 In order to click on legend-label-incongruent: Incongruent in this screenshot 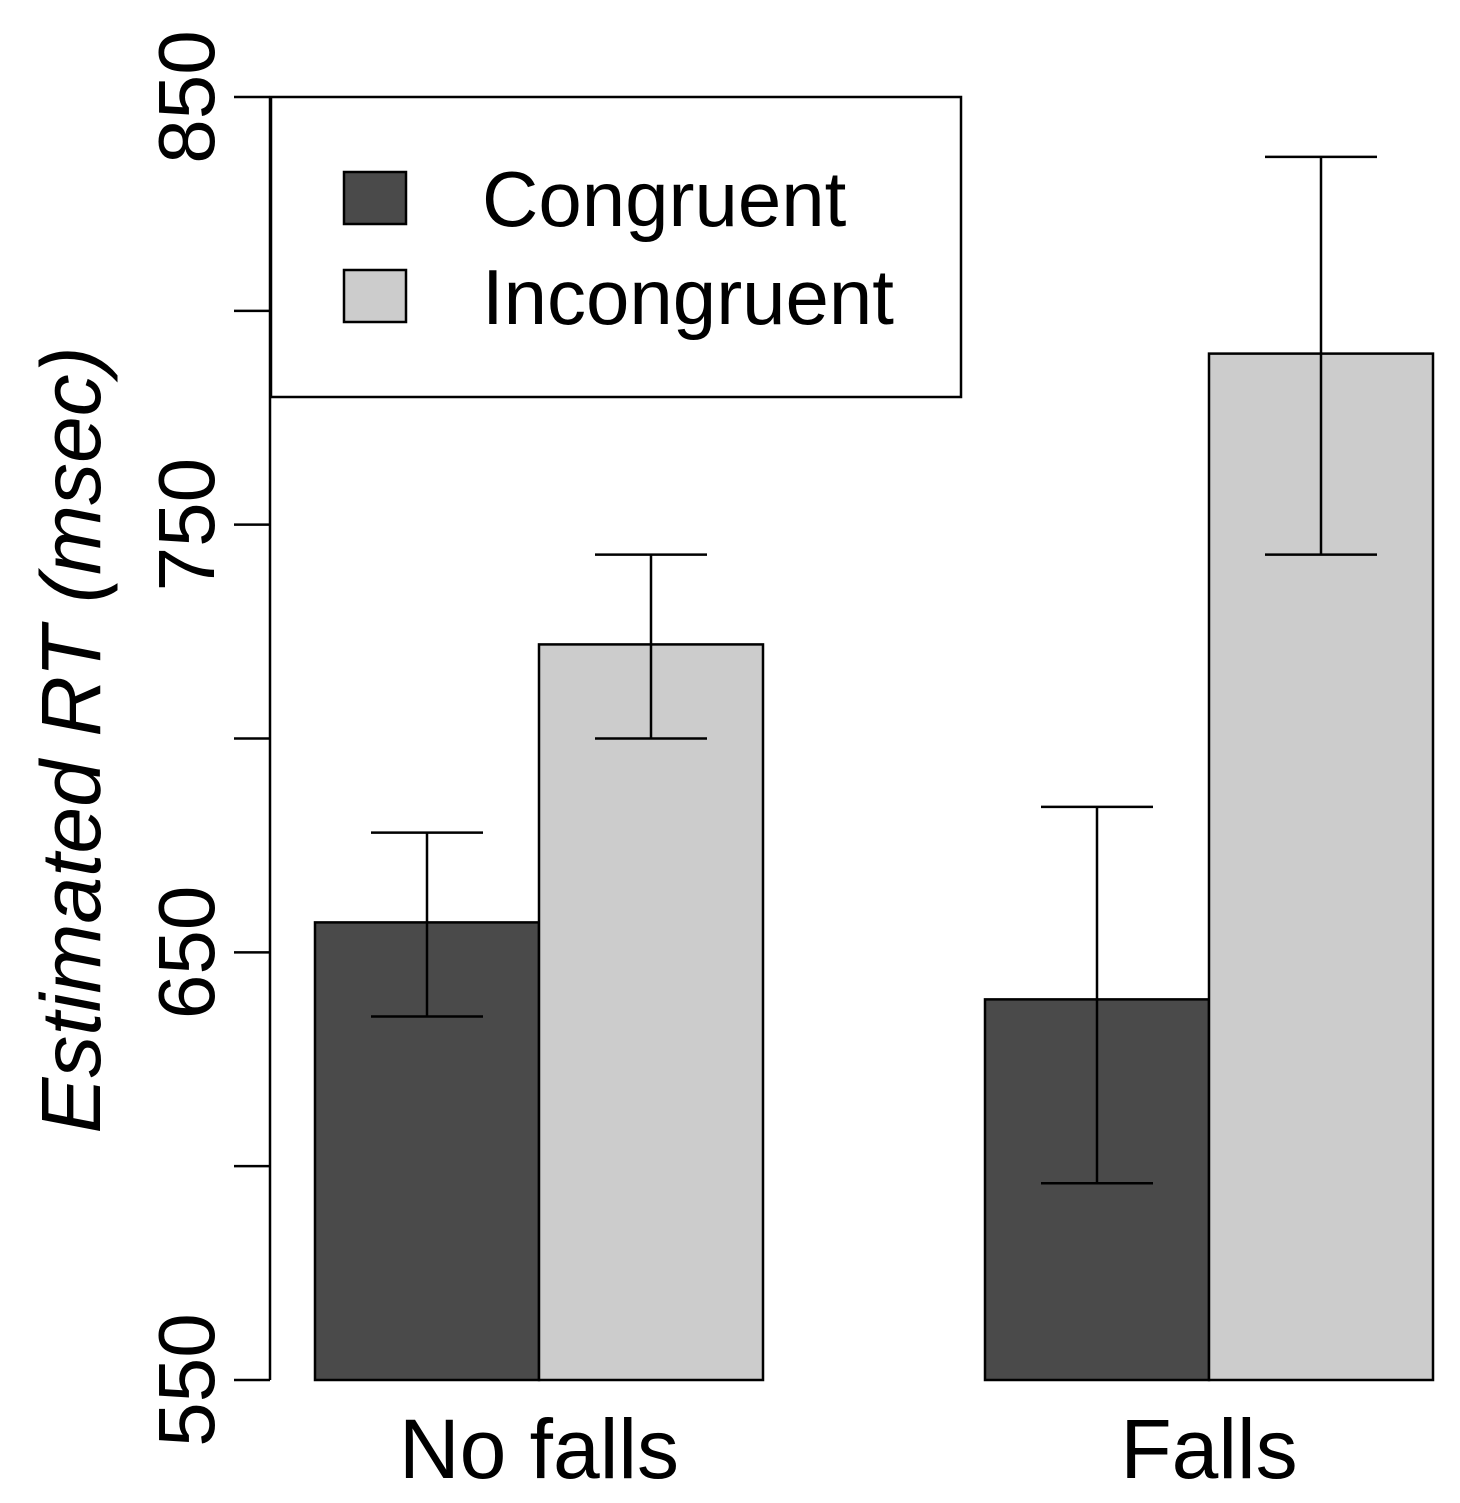, I will do `click(688, 297)`.